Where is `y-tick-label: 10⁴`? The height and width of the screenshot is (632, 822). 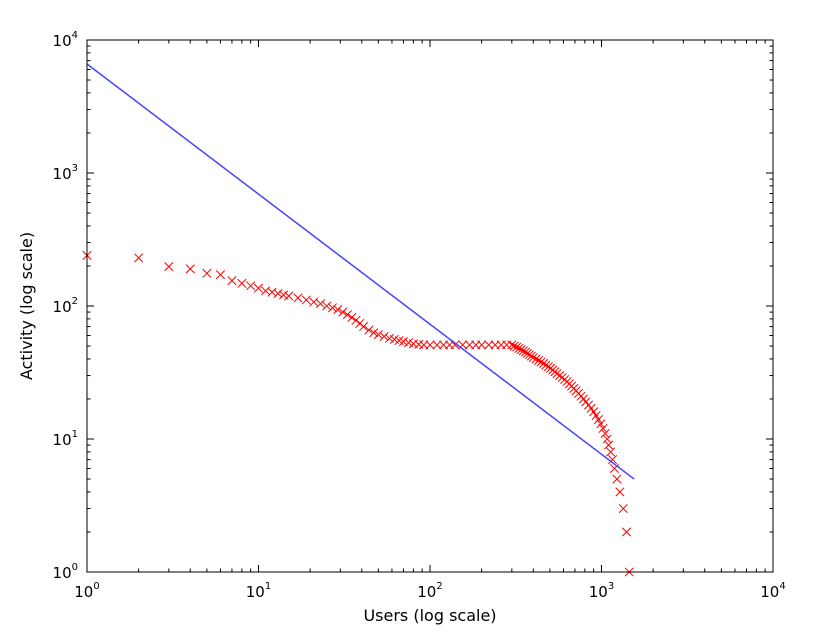
y-tick-label: 10⁴ is located at coordinates (65, 40).